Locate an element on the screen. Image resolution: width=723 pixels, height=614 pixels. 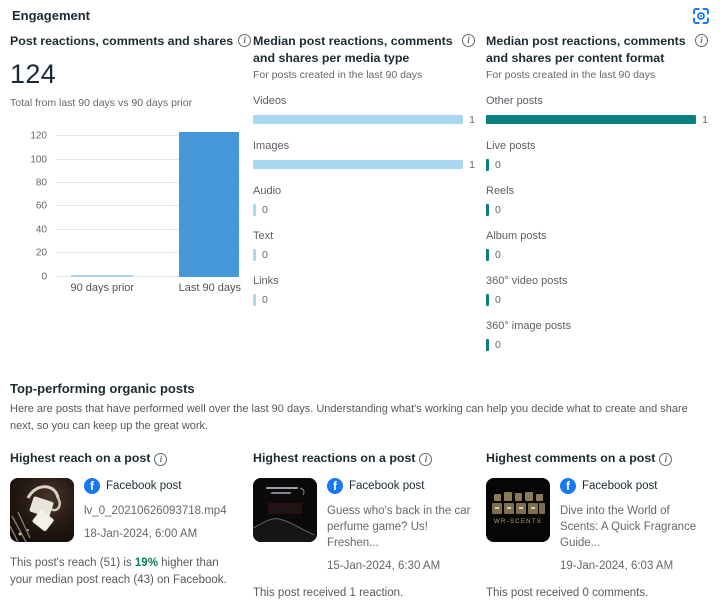
median-label: Text is located at coordinates (263, 236).